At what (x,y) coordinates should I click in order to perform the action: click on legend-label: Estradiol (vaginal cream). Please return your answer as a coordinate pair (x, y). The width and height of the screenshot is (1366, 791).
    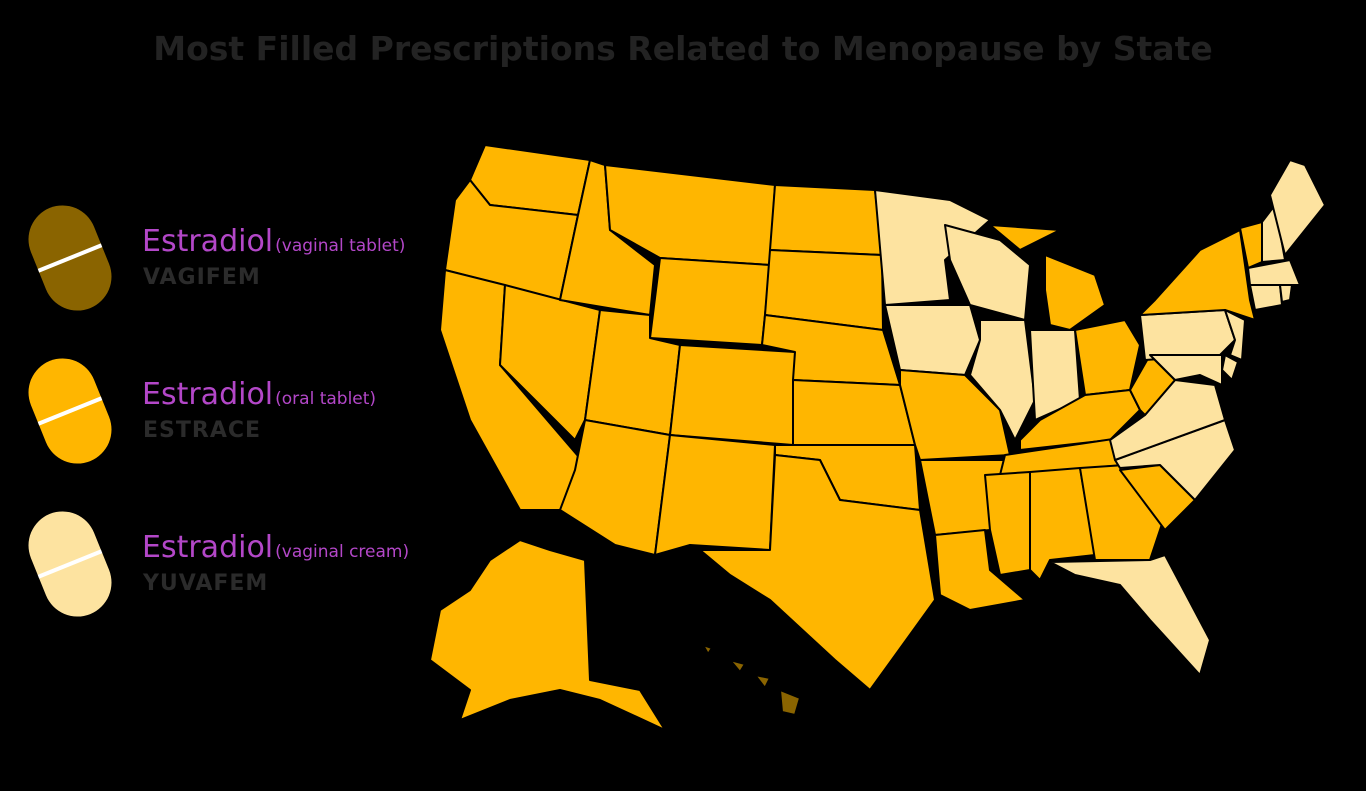
    Looking at the image, I should click on (275, 547).